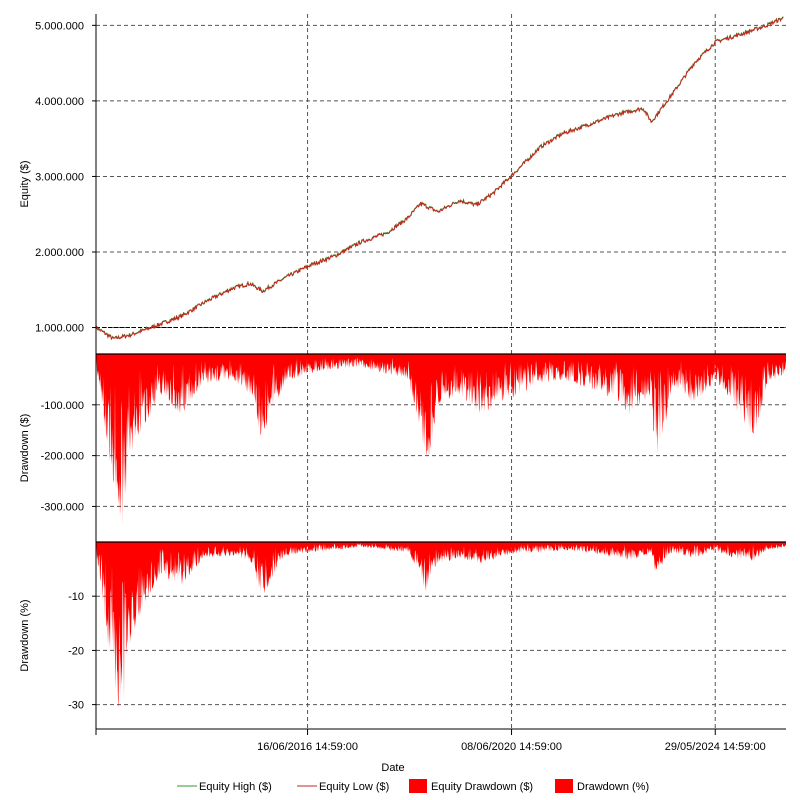  I want to click on y-tick-label: -20, so click(76, 651).